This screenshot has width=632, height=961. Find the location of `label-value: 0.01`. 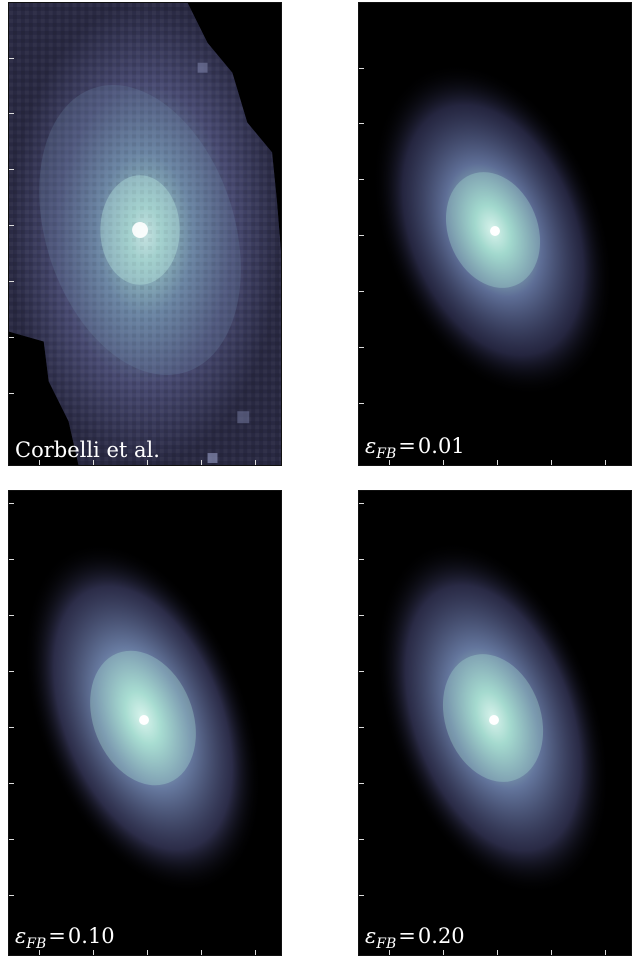

label-value: 0.01 is located at coordinates (441, 446).